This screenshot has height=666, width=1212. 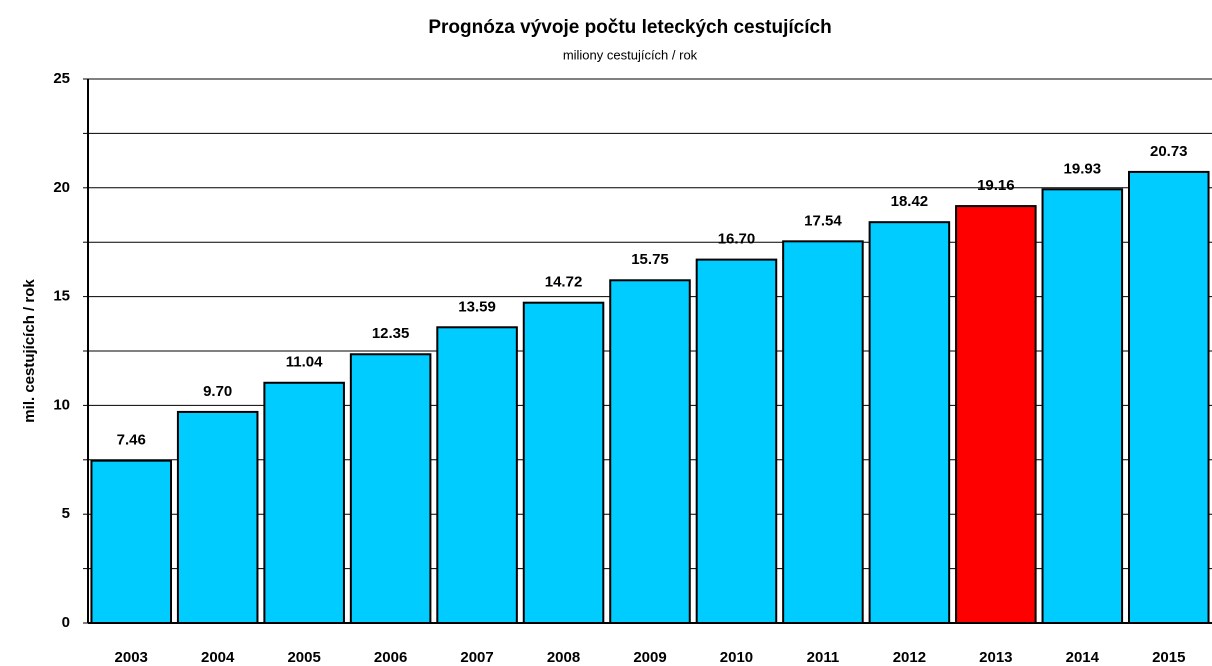 I want to click on y-tick-label: 20, so click(x=61, y=187).